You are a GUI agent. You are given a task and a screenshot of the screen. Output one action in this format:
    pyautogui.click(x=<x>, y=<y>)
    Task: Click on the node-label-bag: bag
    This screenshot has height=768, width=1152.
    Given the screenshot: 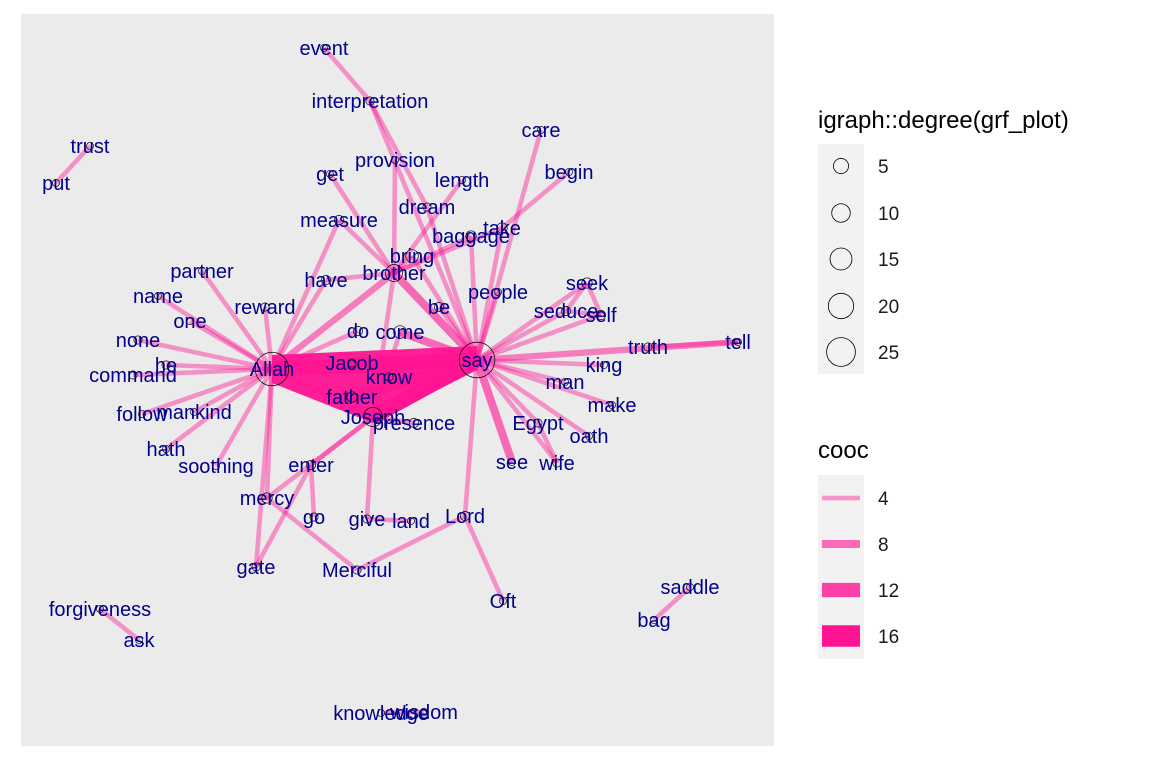 What is the action you would take?
    pyautogui.click(x=653, y=621)
    